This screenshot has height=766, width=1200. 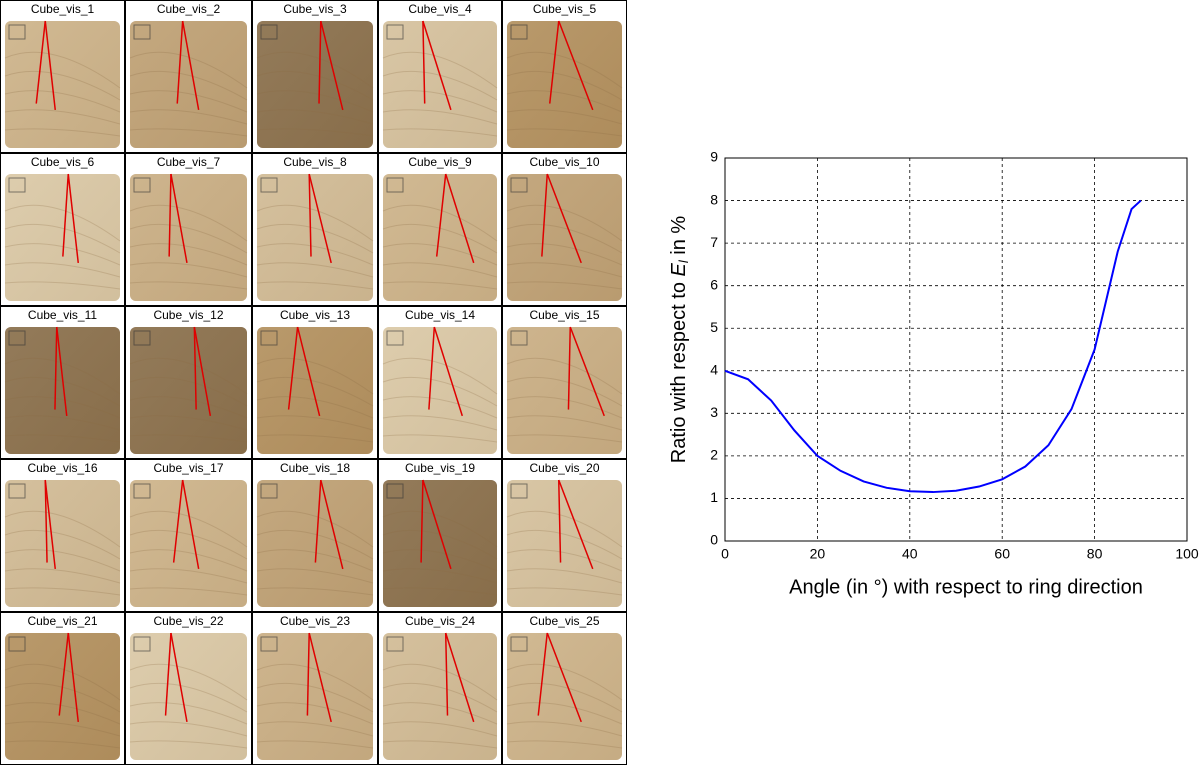 I want to click on x-tick-label: 100, so click(x=1187, y=554).